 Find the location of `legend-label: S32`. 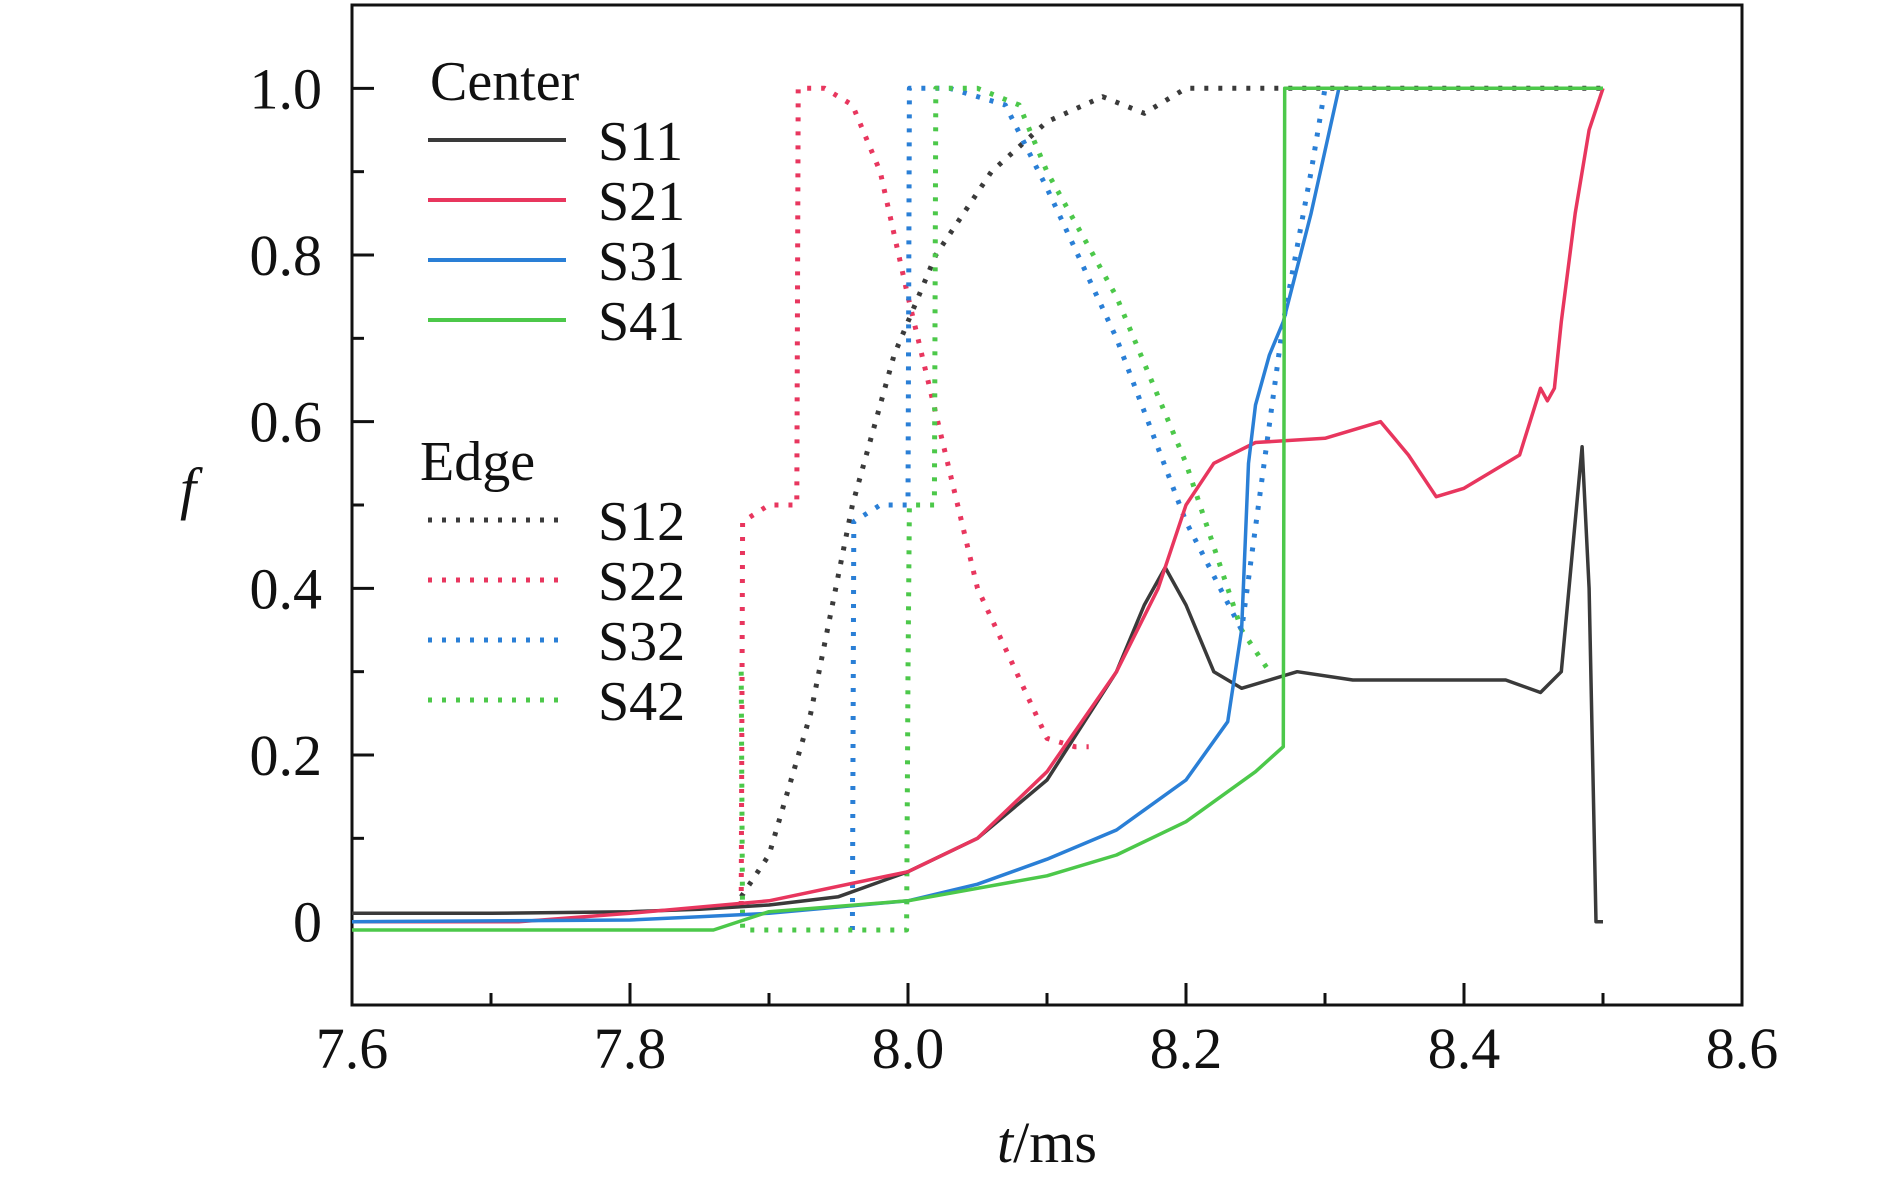

legend-label: S32 is located at coordinates (641, 642).